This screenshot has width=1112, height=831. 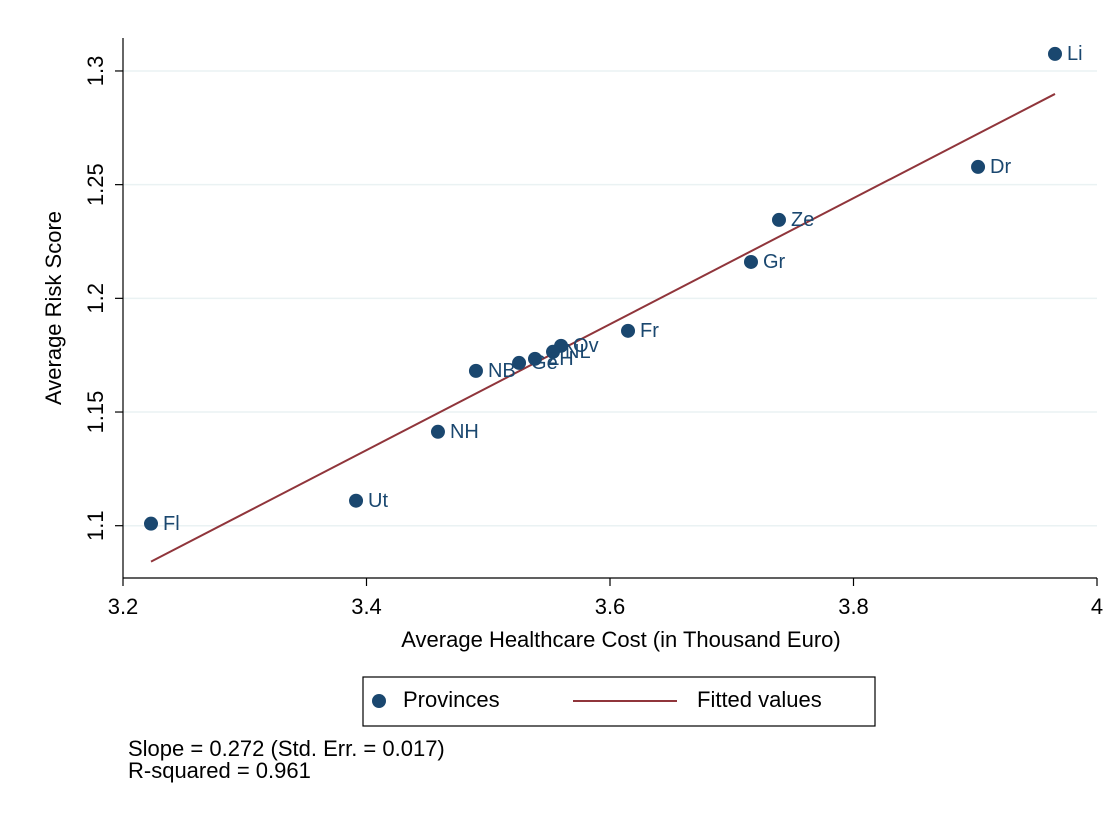 I want to click on point-label: Fr, so click(x=649, y=331).